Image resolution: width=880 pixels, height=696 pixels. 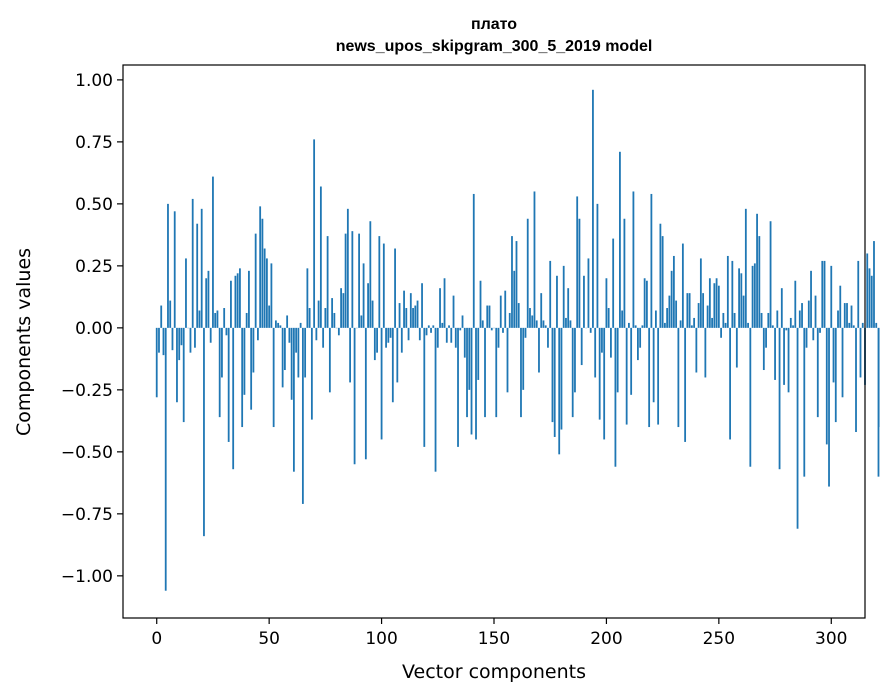 I want to click on y-tick-label: 0.25, so click(x=94, y=267).